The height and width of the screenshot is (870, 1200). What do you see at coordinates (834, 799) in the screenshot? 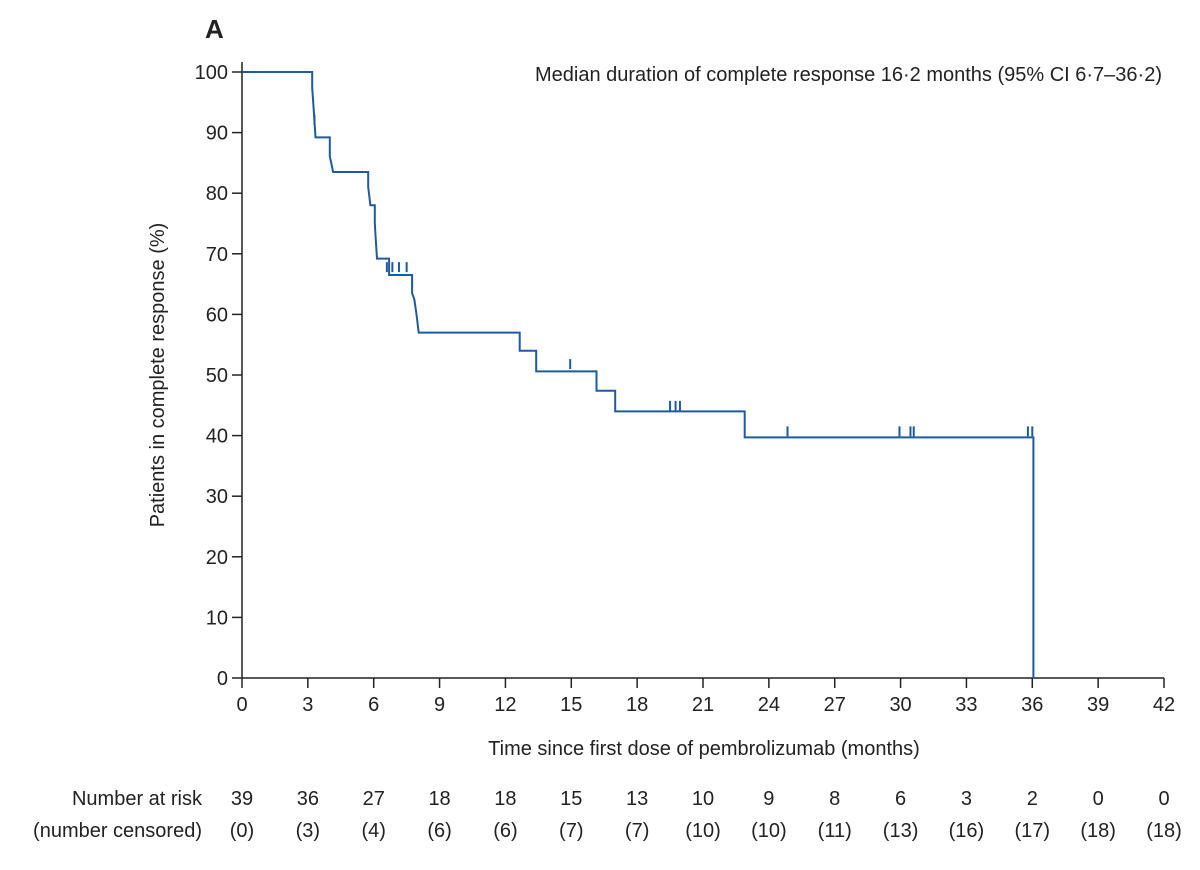
I see `at-risk-value: 8` at bounding box center [834, 799].